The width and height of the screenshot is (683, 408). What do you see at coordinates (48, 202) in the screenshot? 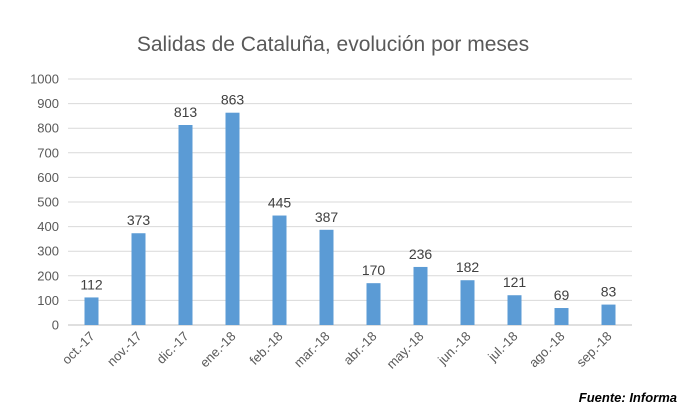
I see `y-tick-label: 500` at bounding box center [48, 202].